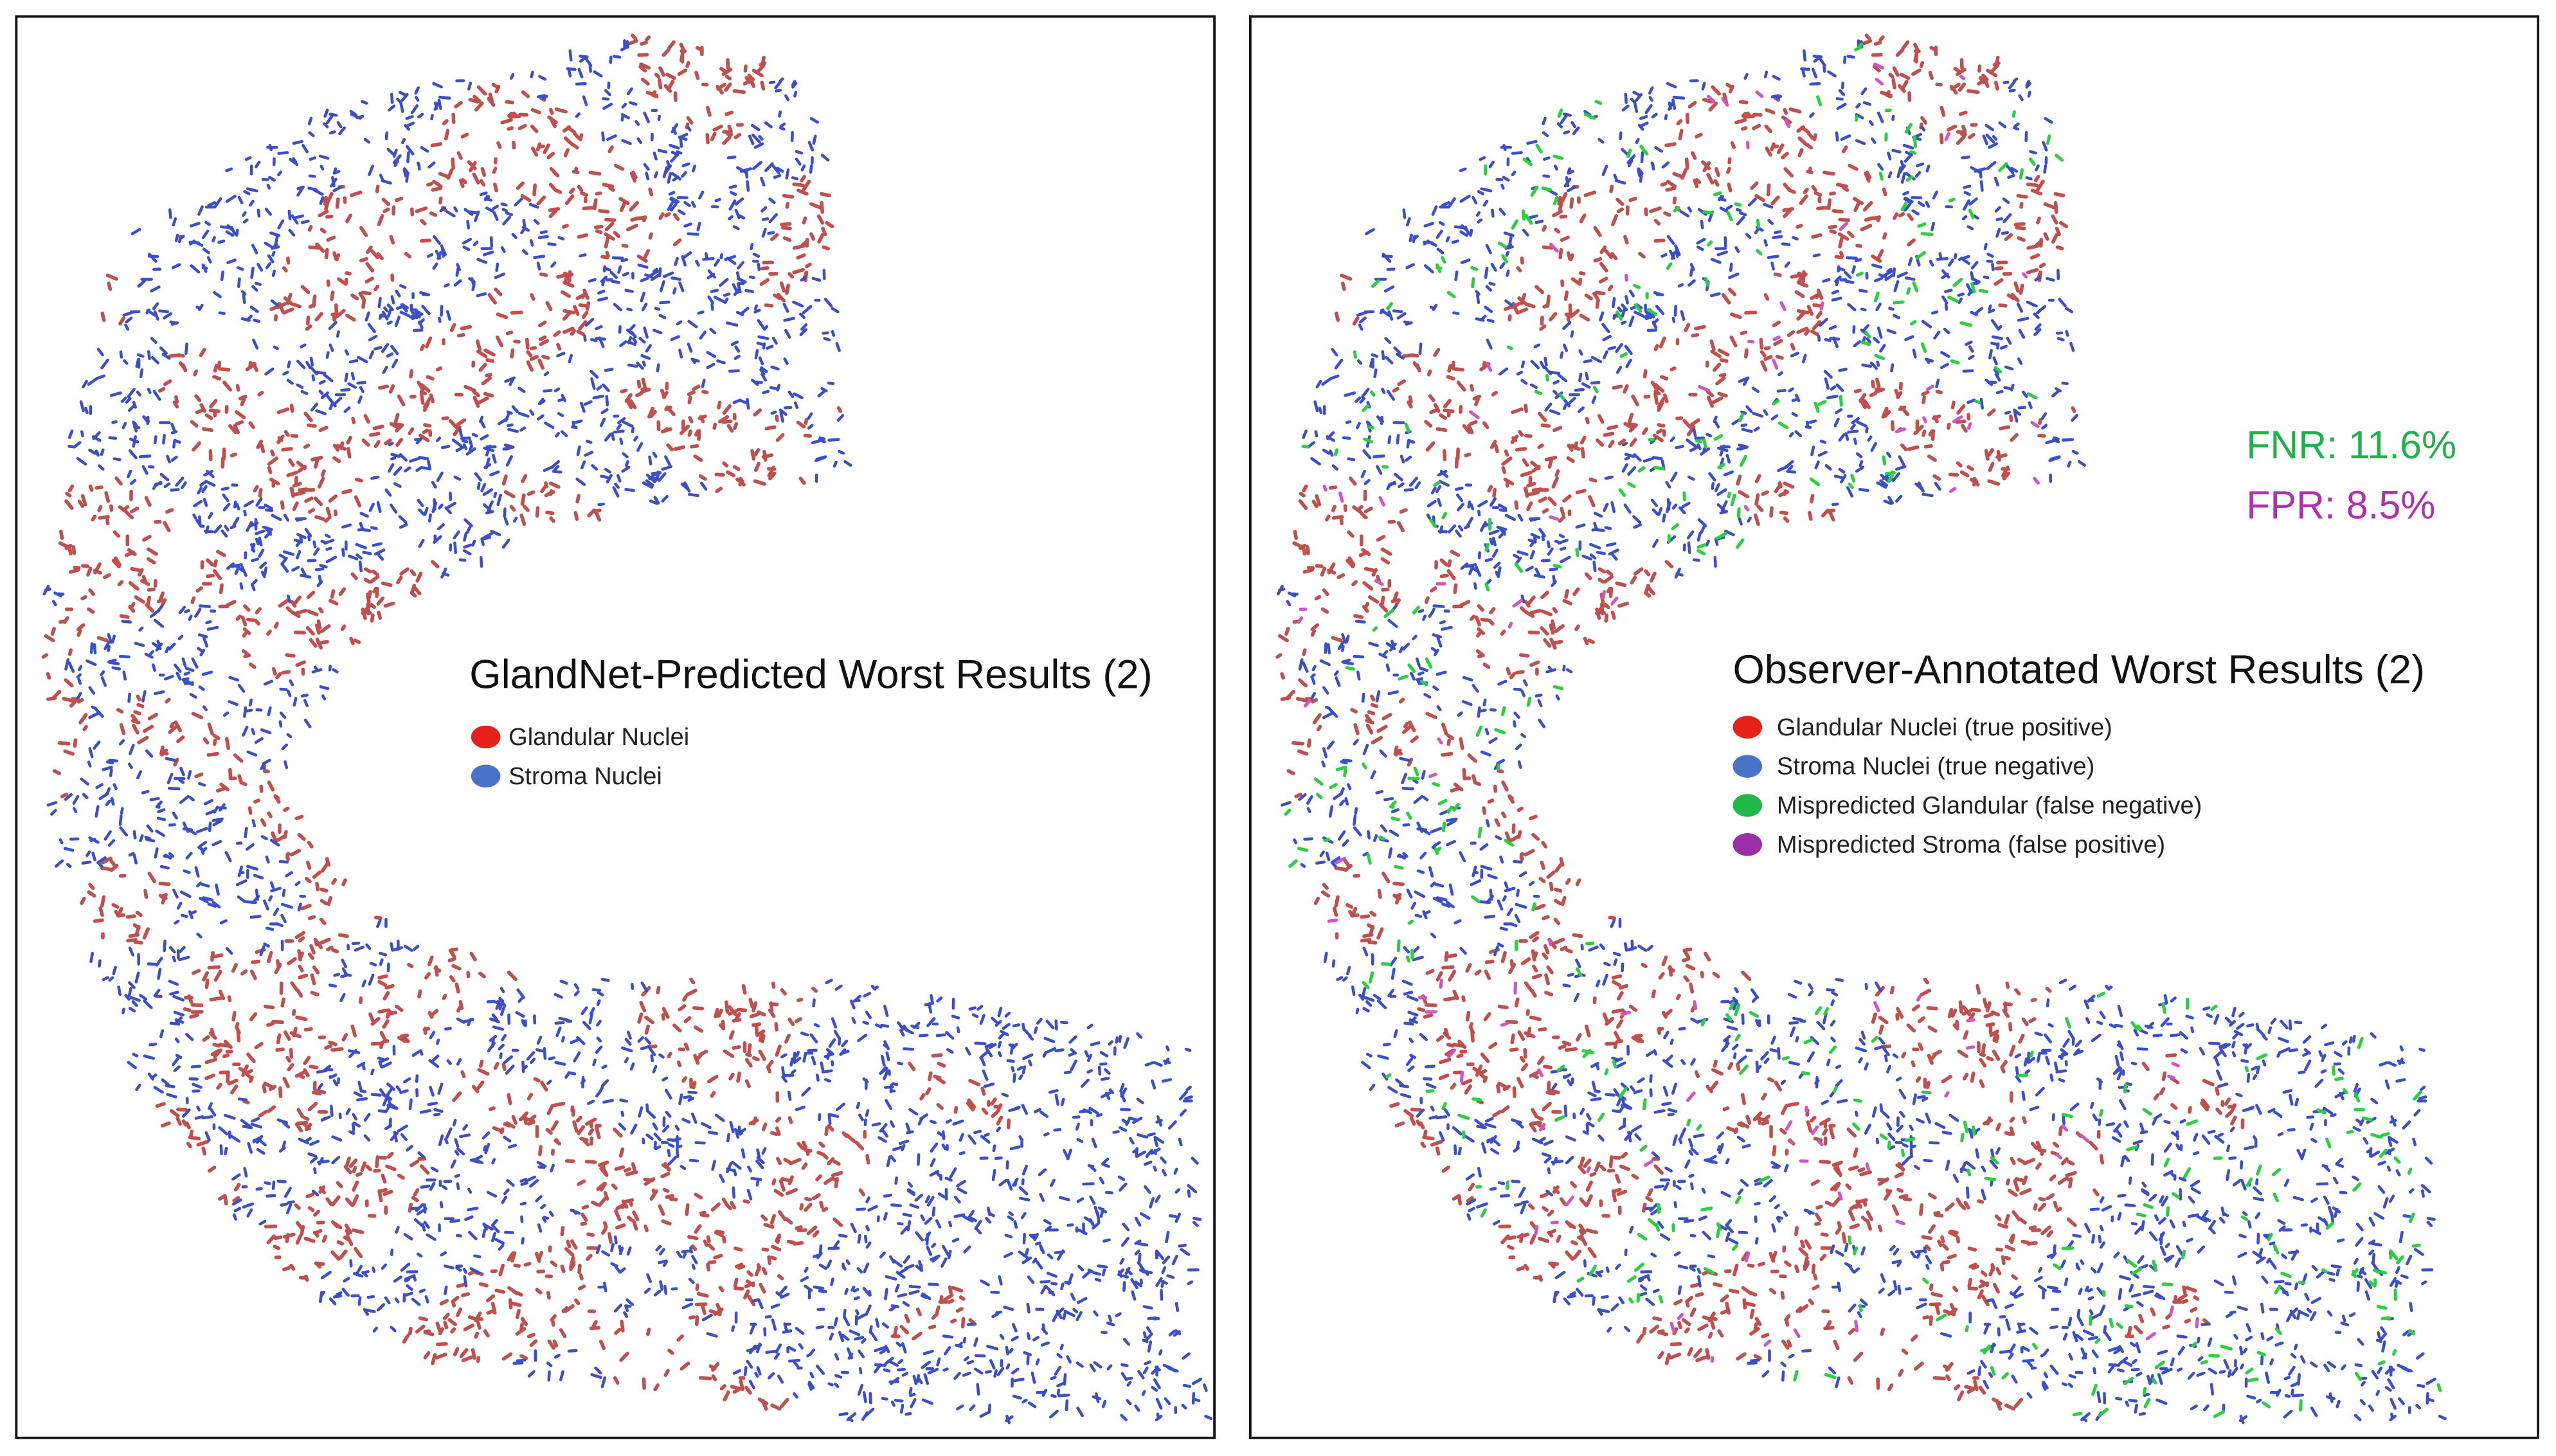 The width and height of the screenshot is (2556, 1456). What do you see at coordinates (599, 738) in the screenshot?
I see `legend-label: Glandular Nuclei` at bounding box center [599, 738].